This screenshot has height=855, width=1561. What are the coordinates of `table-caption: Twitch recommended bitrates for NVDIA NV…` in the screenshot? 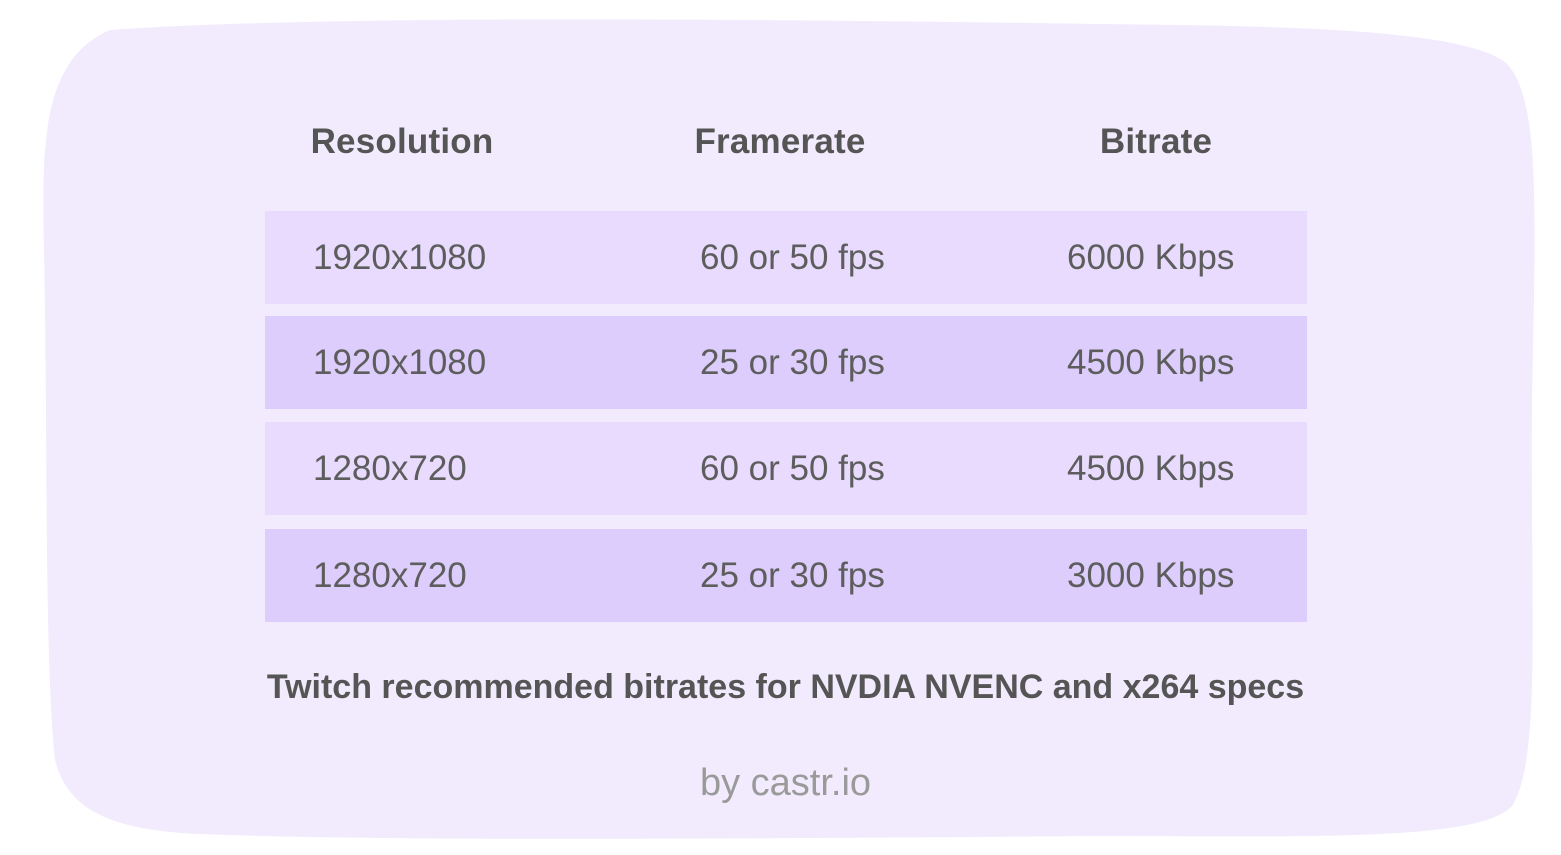 It's located at (785, 687).